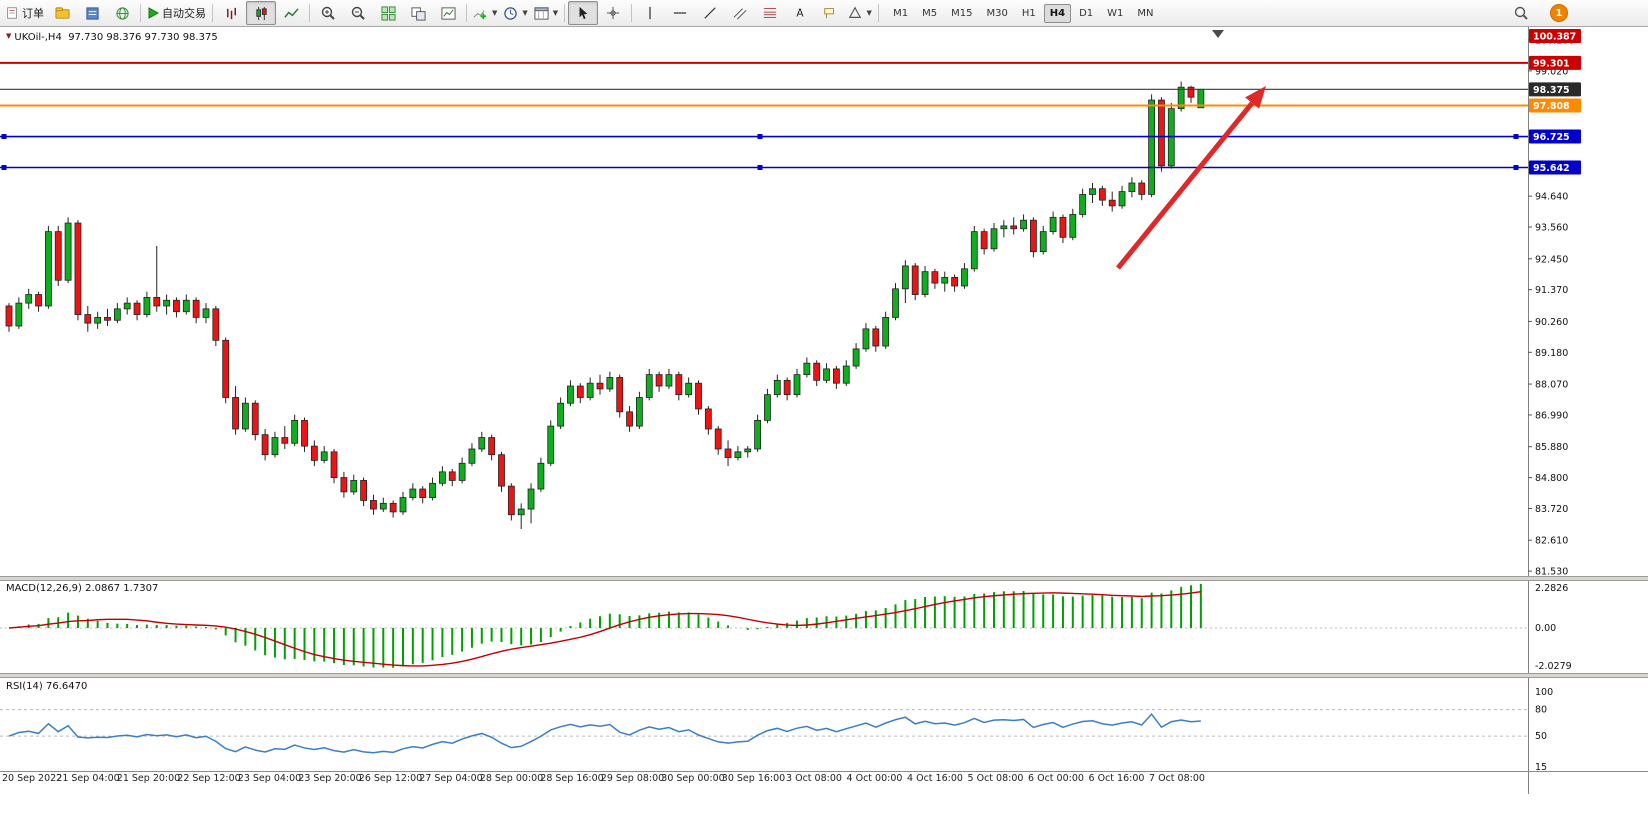 This screenshot has height=821, width=1648. I want to click on svg-text: 23 Sep 04:00, so click(269, 778).